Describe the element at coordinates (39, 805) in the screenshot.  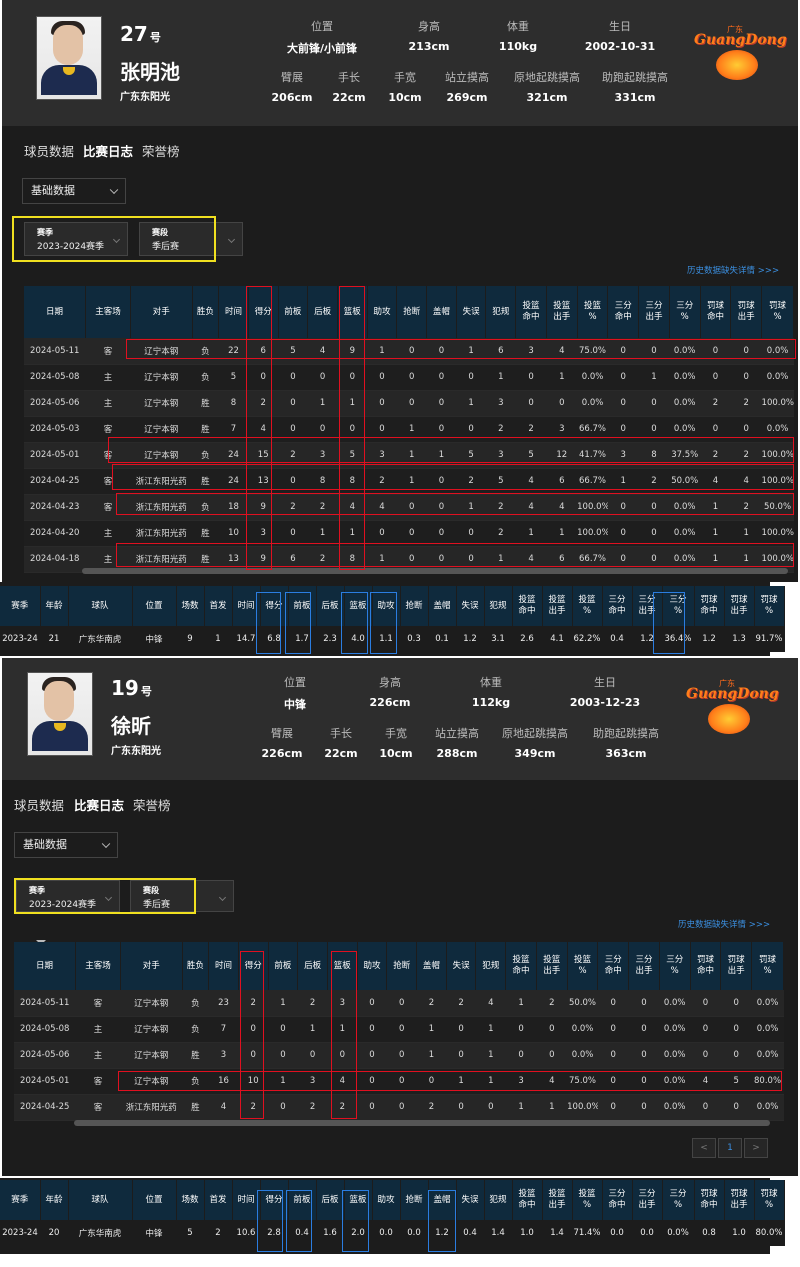
I see `tab-player-data: 球员数据` at that location.